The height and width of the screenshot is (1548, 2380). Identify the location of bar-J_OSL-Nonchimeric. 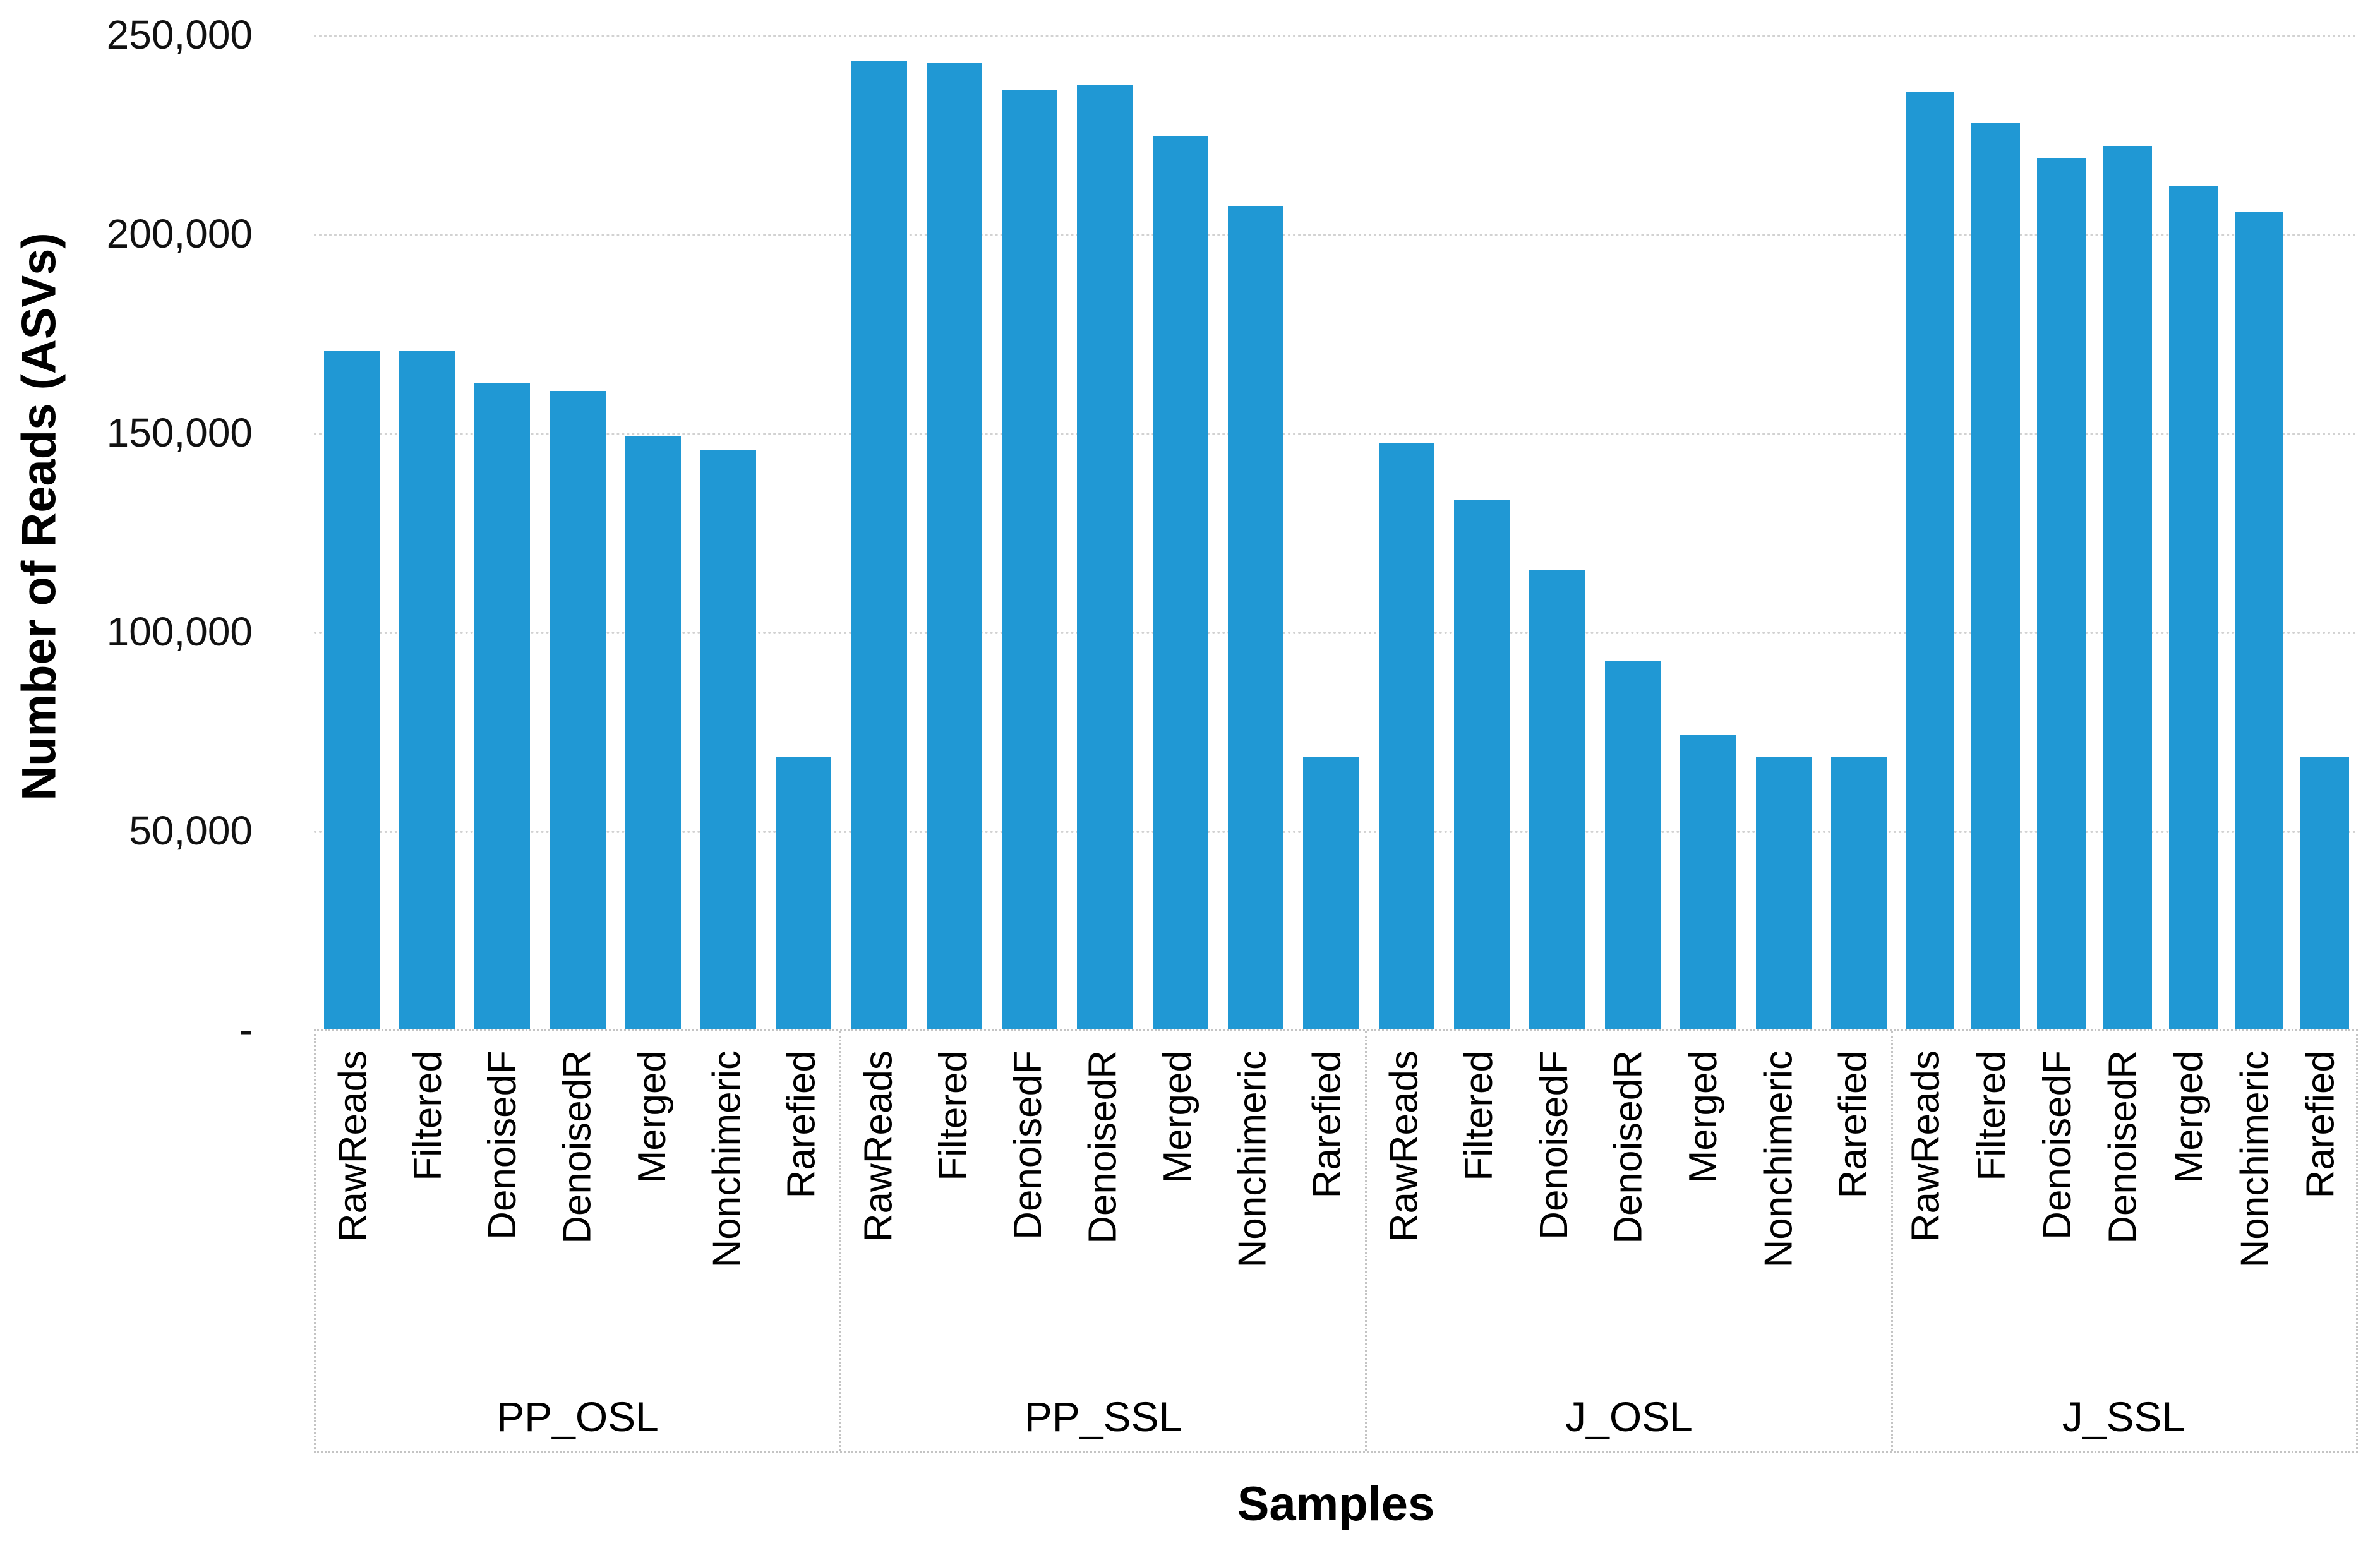
(1783, 893).